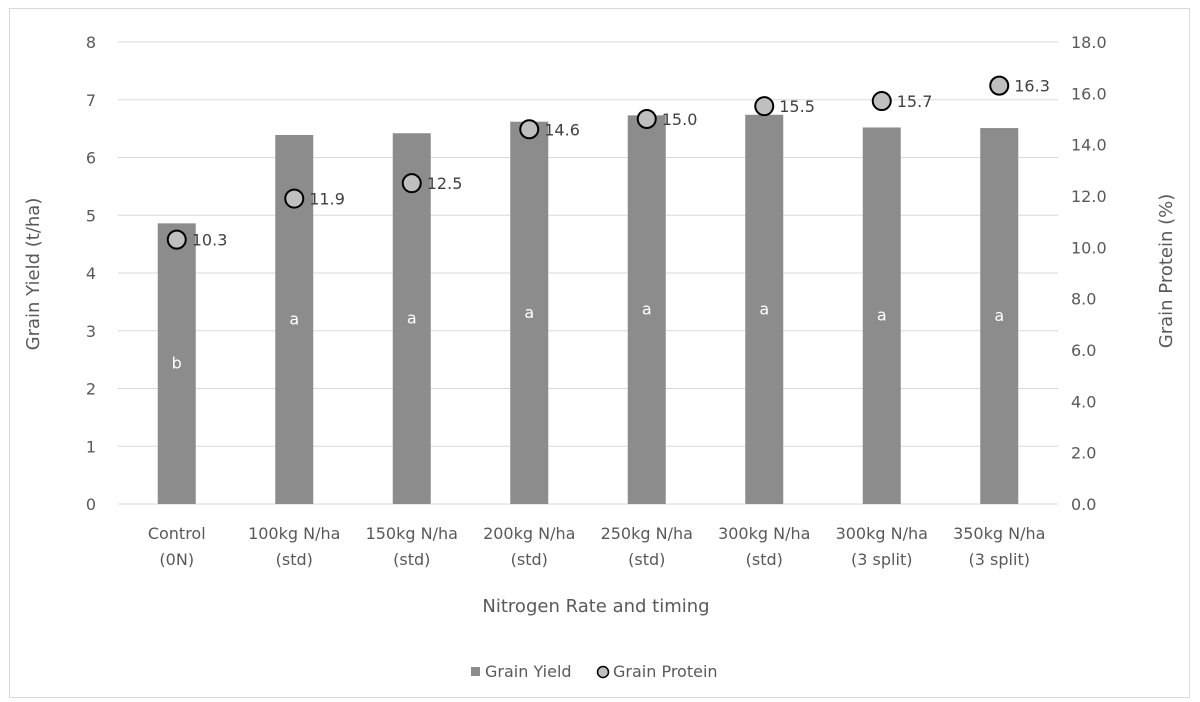 The width and height of the screenshot is (1200, 702). What do you see at coordinates (603, 672) in the screenshot?
I see `legend-swatch-grain-protein` at bounding box center [603, 672].